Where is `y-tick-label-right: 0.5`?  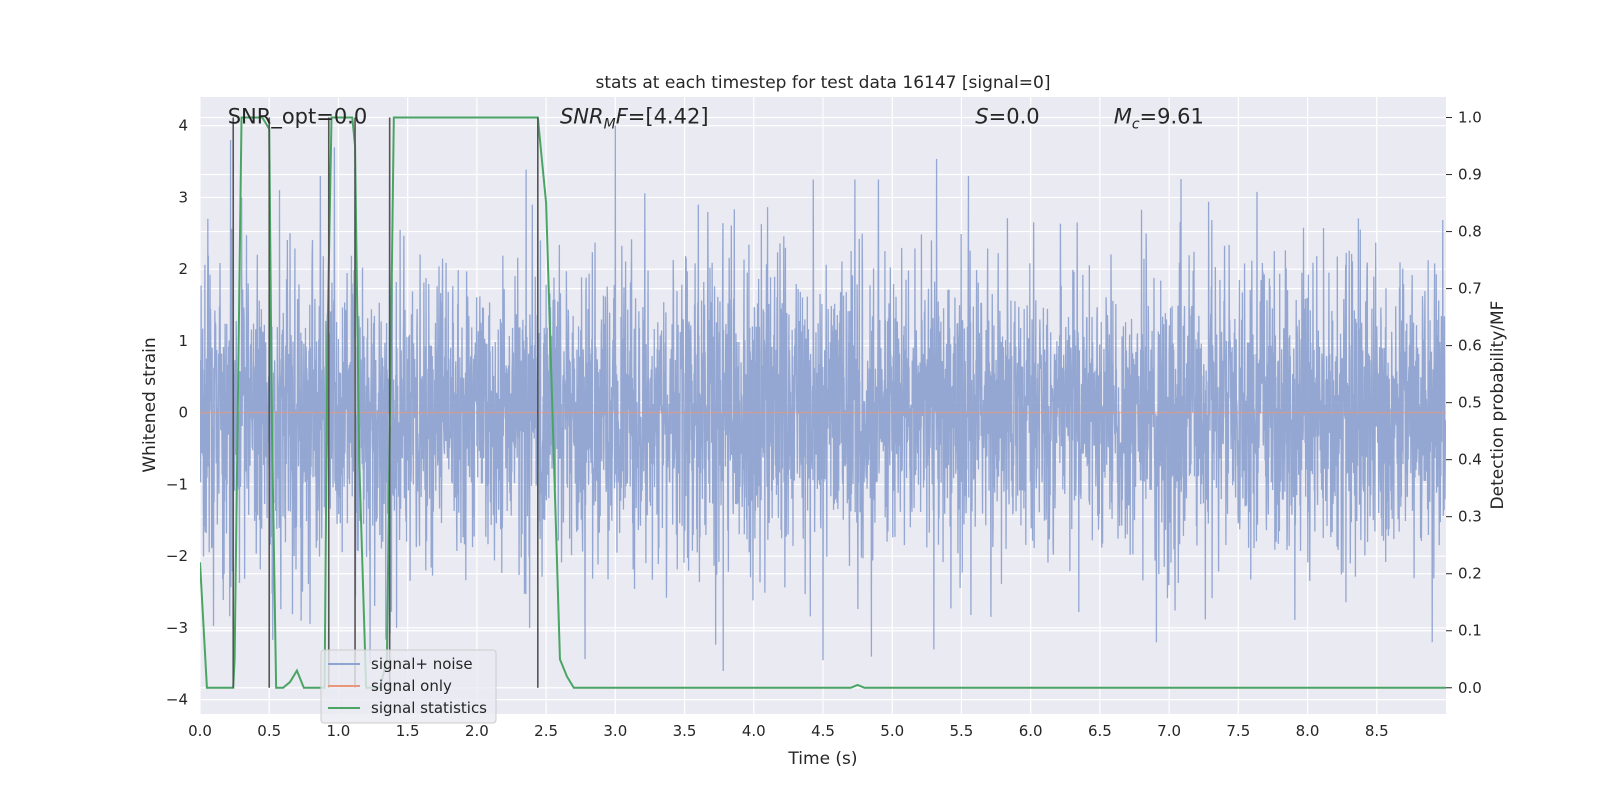 y-tick-label-right: 0.5 is located at coordinates (1470, 403).